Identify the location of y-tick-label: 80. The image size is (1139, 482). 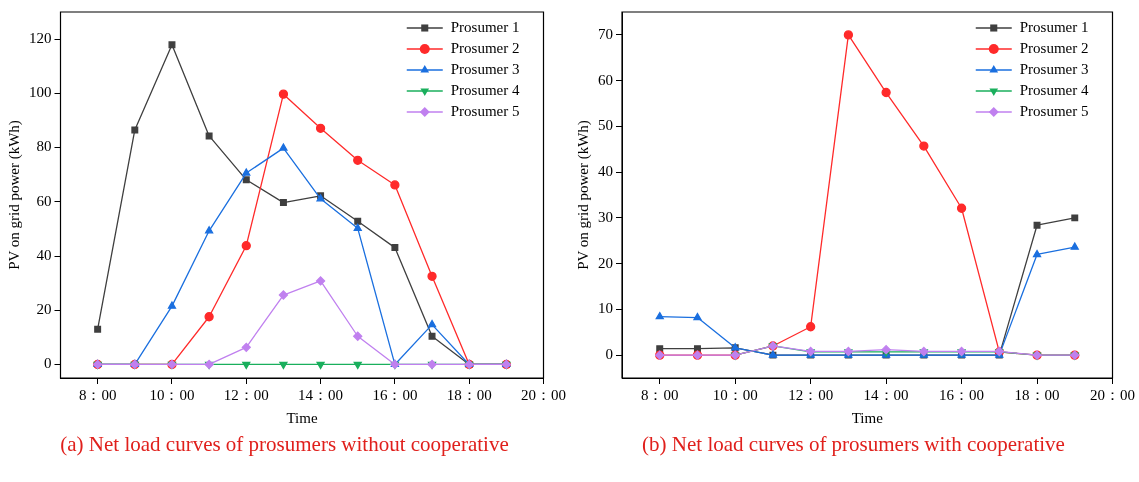
(44, 146).